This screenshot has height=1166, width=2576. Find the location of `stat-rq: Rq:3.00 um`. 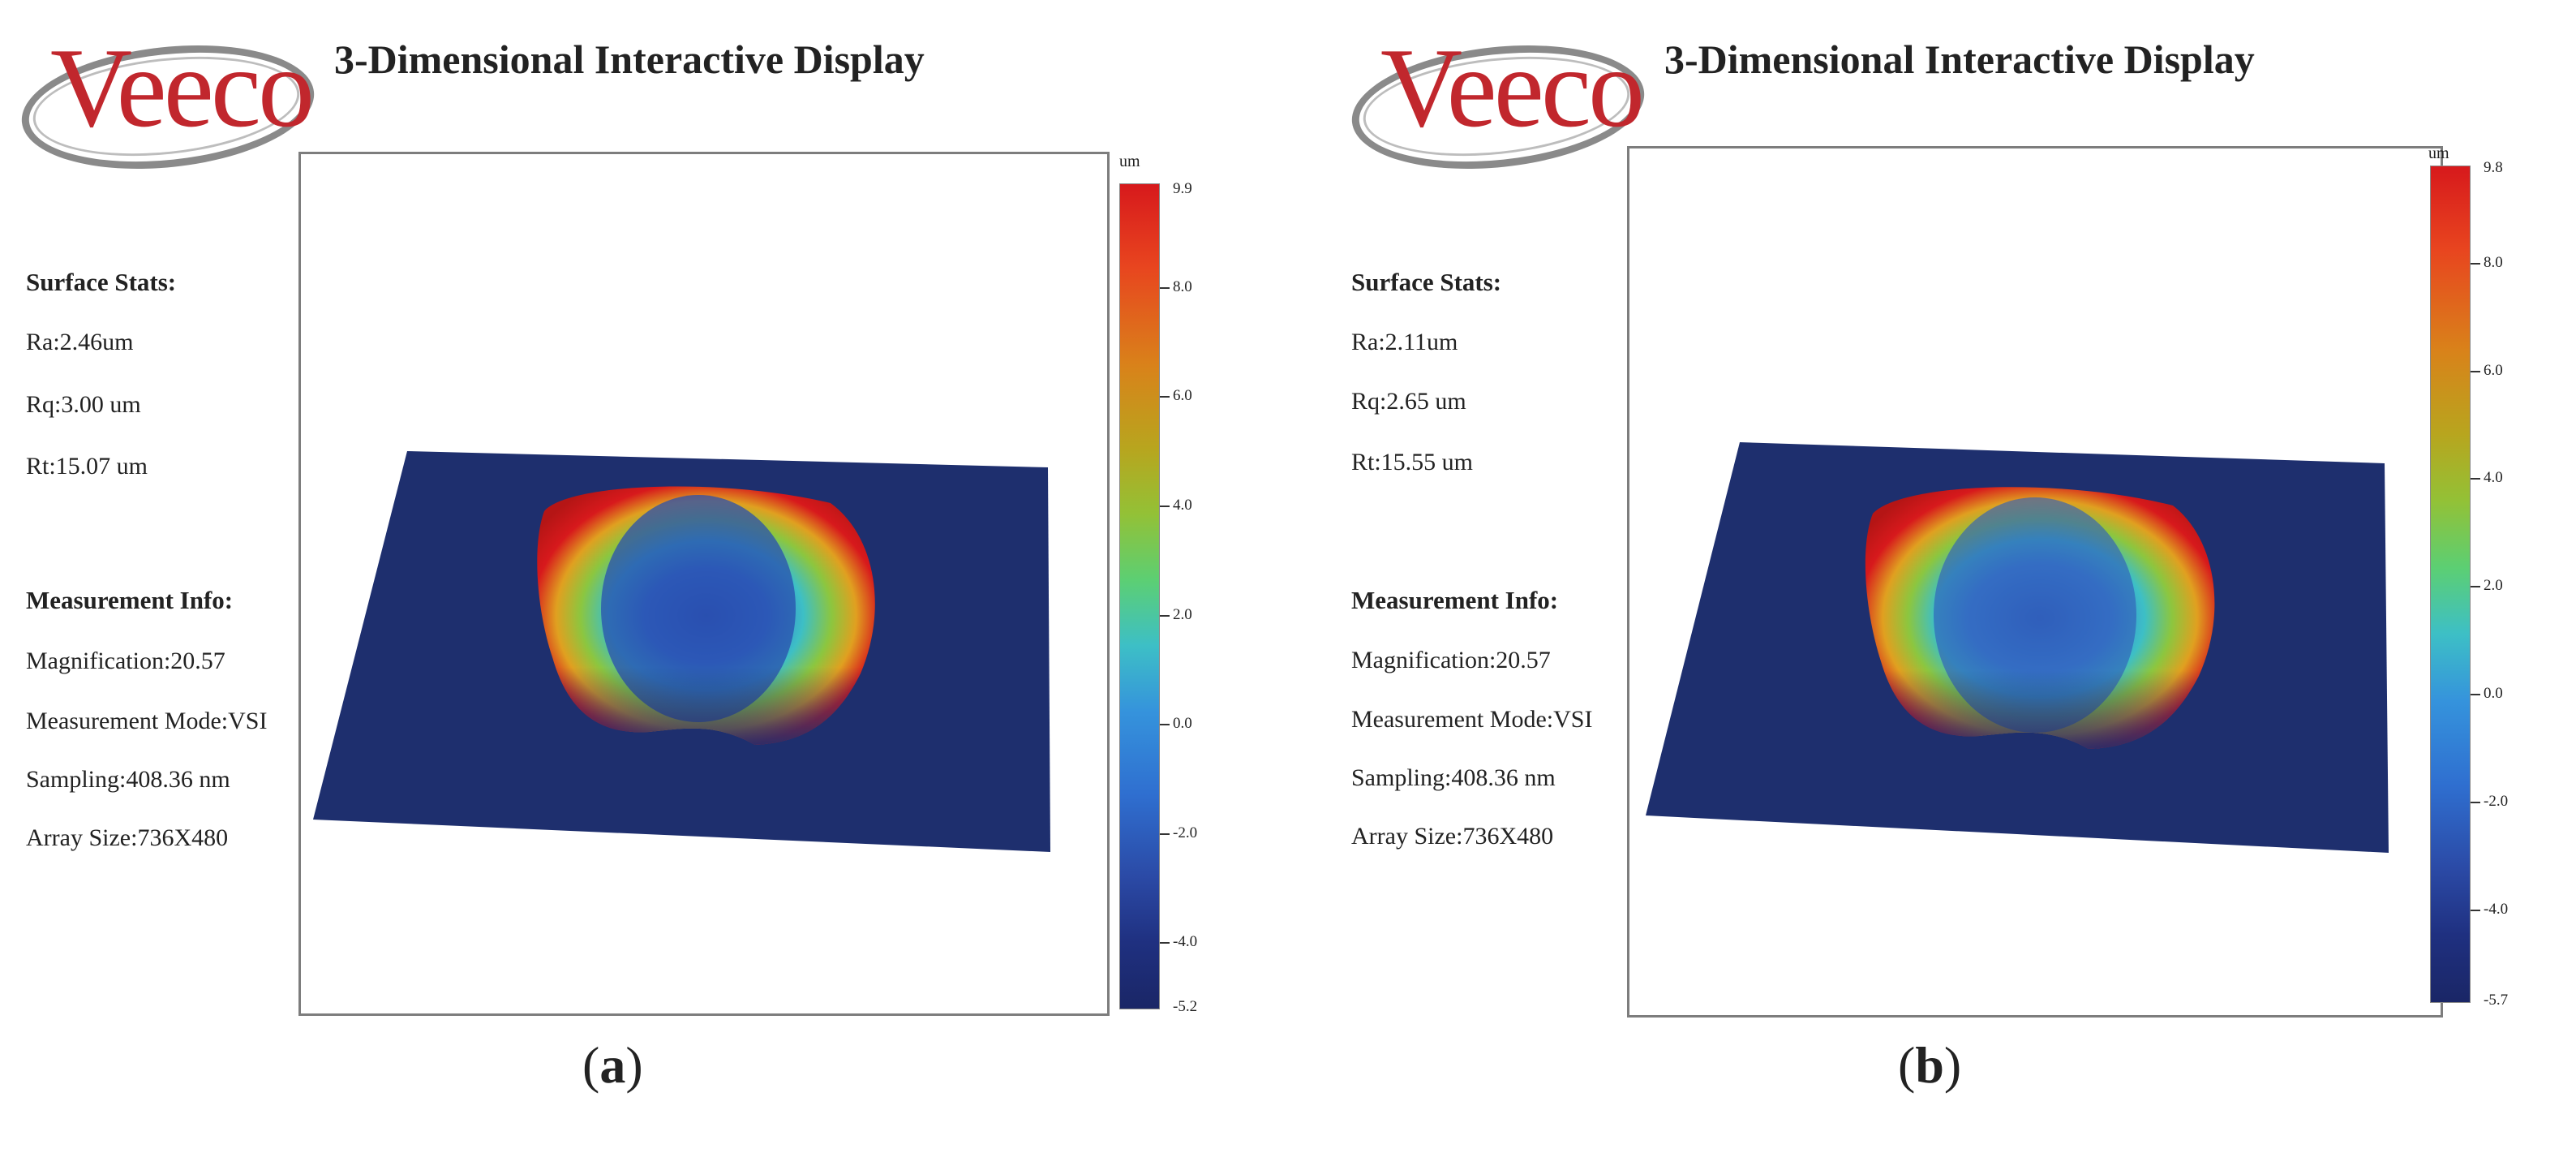

stat-rq: Rq:3.00 um is located at coordinates (83, 404).